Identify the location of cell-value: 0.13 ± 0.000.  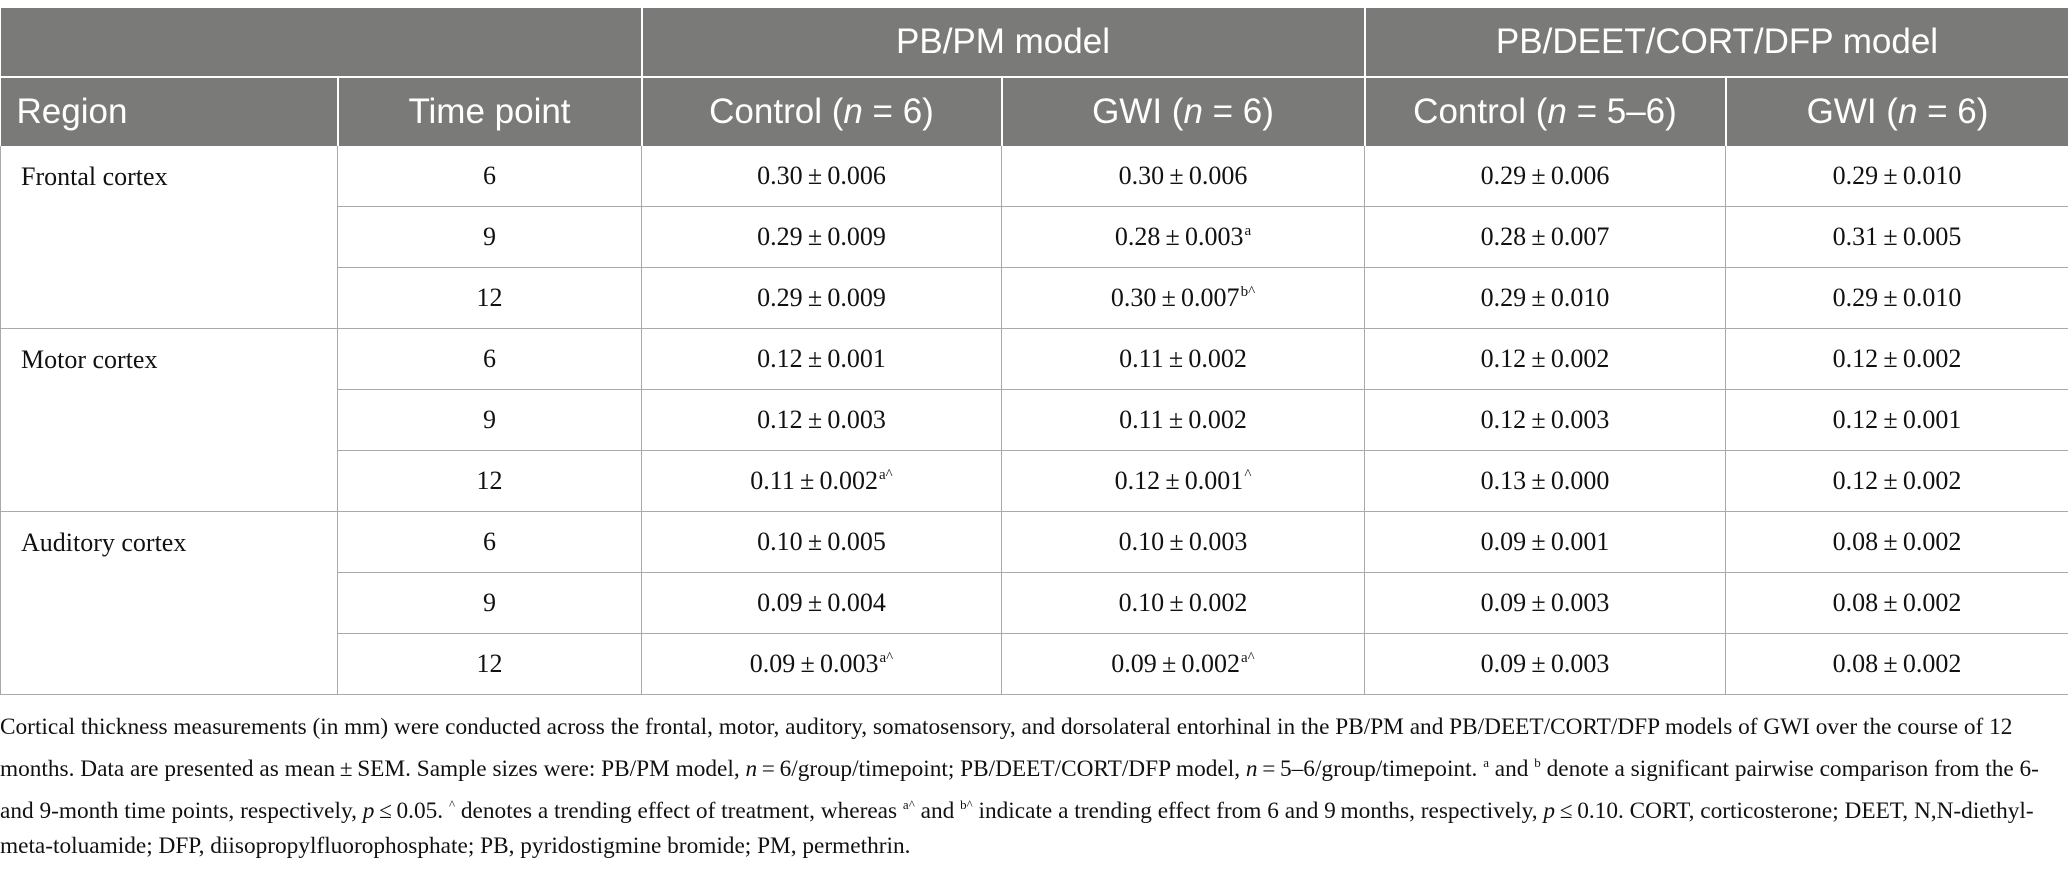
(1545, 480).